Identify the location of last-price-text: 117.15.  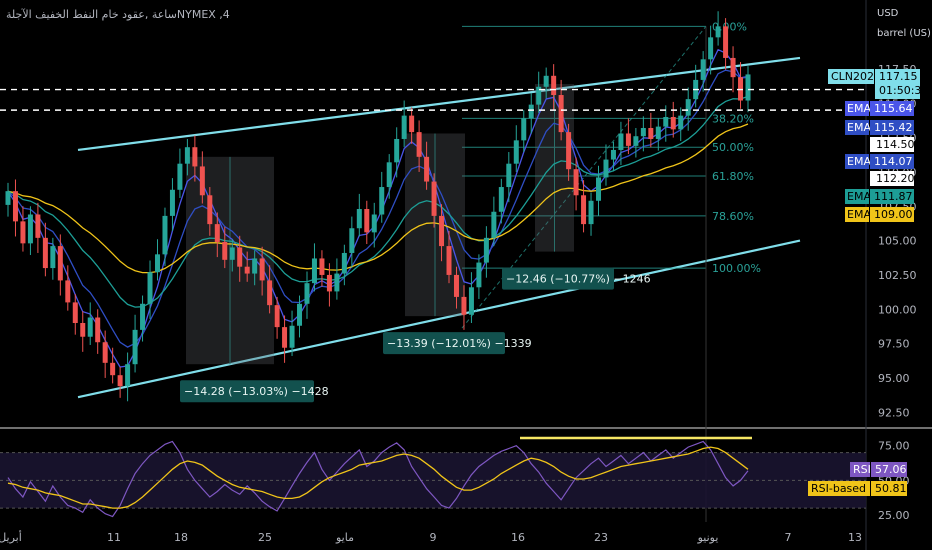
(898, 76).